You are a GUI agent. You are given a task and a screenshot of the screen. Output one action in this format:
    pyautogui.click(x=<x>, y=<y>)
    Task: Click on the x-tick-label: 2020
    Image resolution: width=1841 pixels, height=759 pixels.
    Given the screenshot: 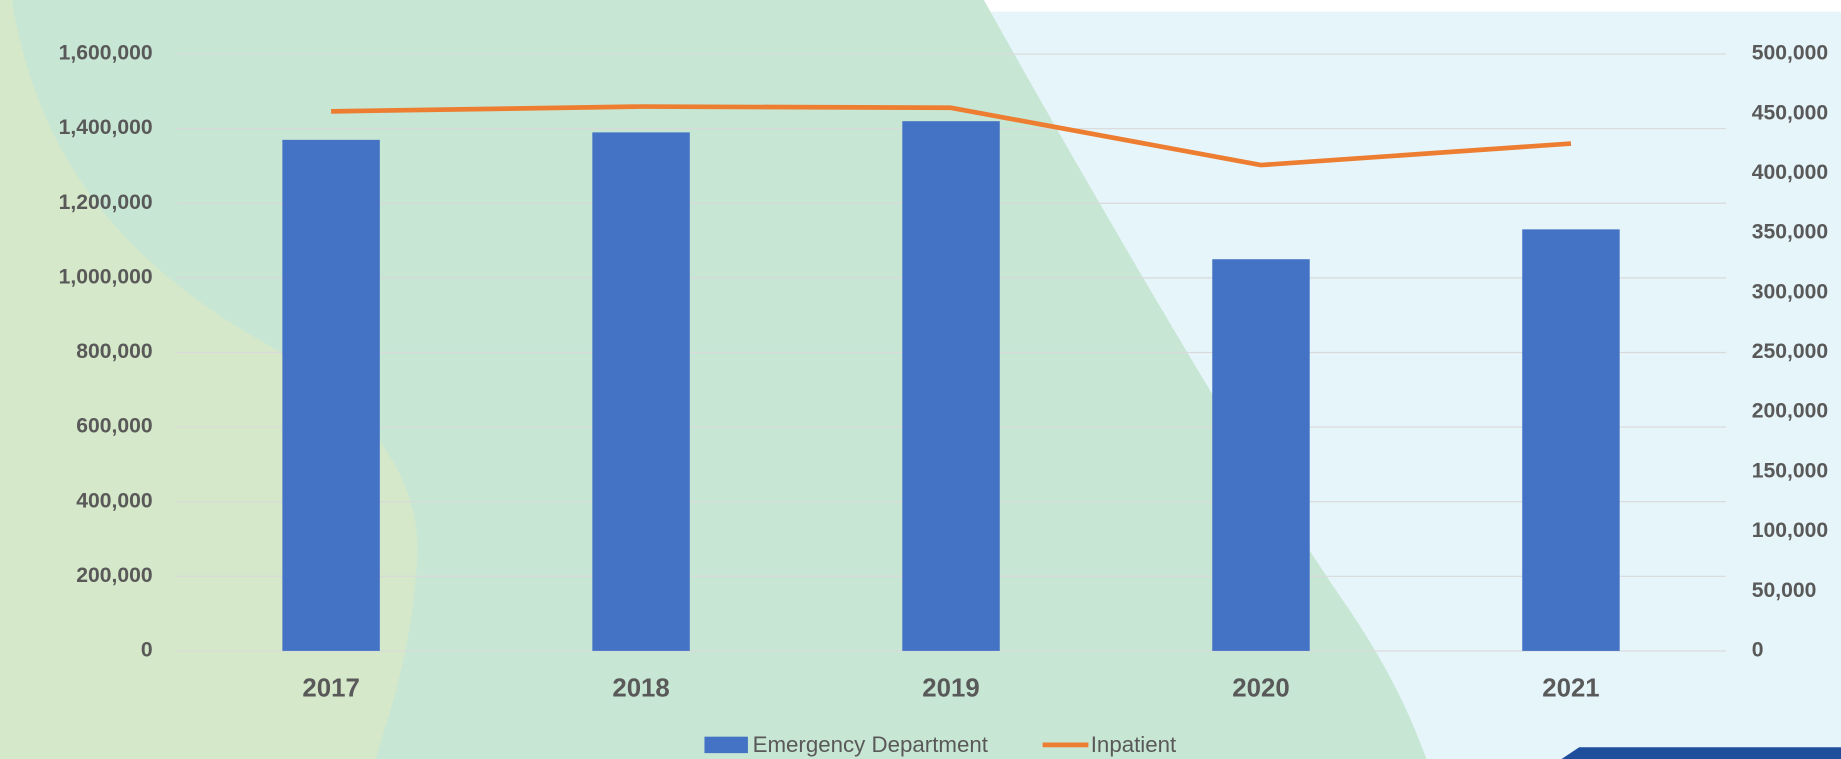 What is the action you would take?
    pyautogui.click(x=1260, y=689)
    